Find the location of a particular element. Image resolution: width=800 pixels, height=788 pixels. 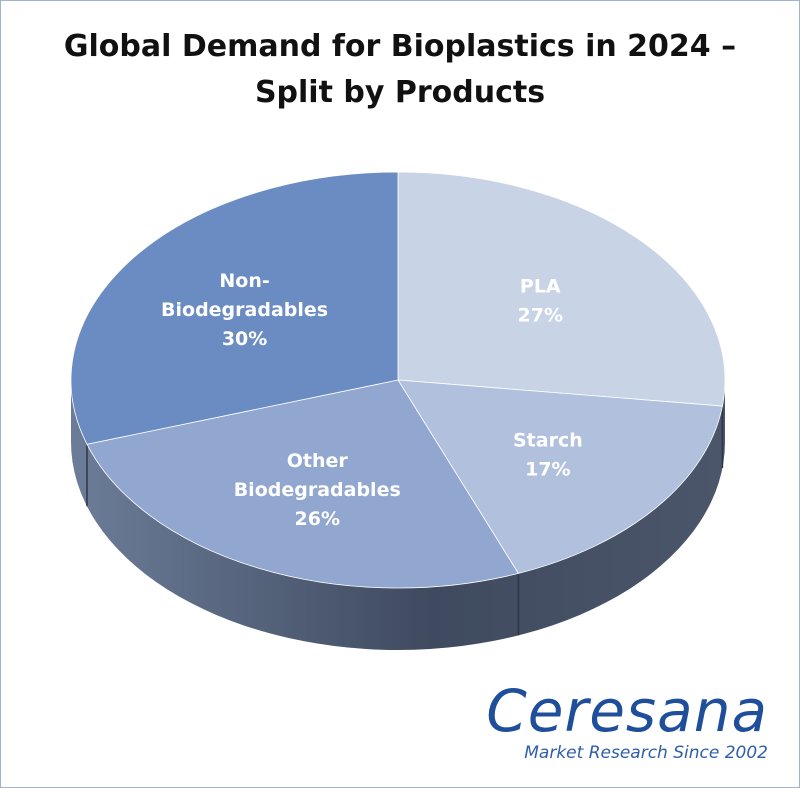

pie-slice-name: Other is located at coordinates (318, 461).